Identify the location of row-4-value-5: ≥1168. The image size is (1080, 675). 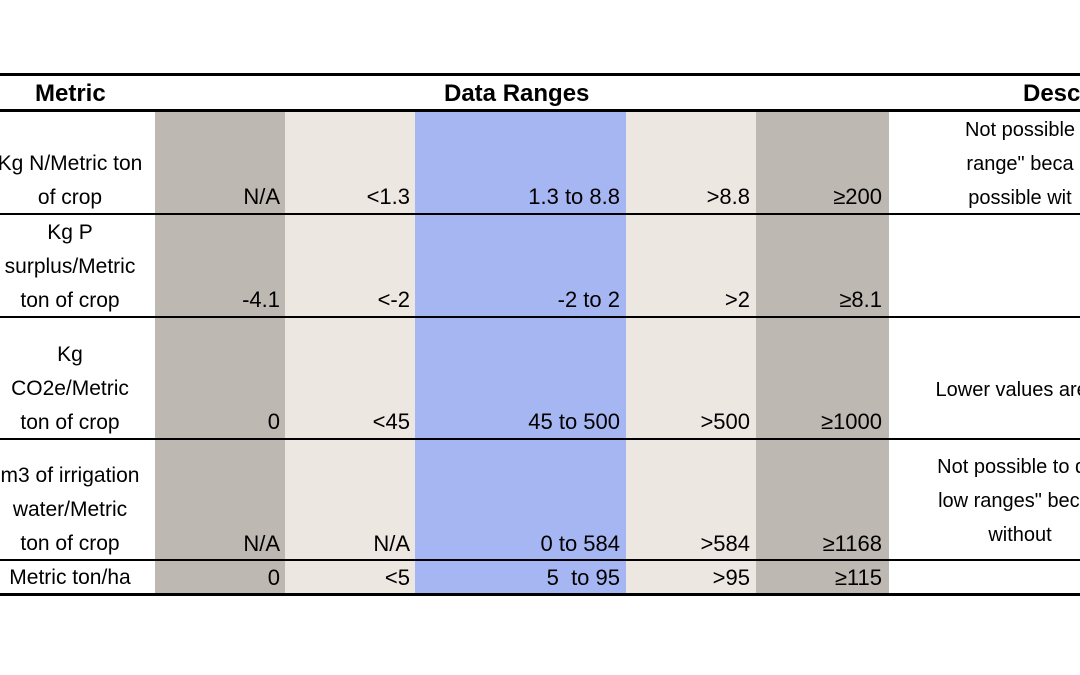
(852, 543).